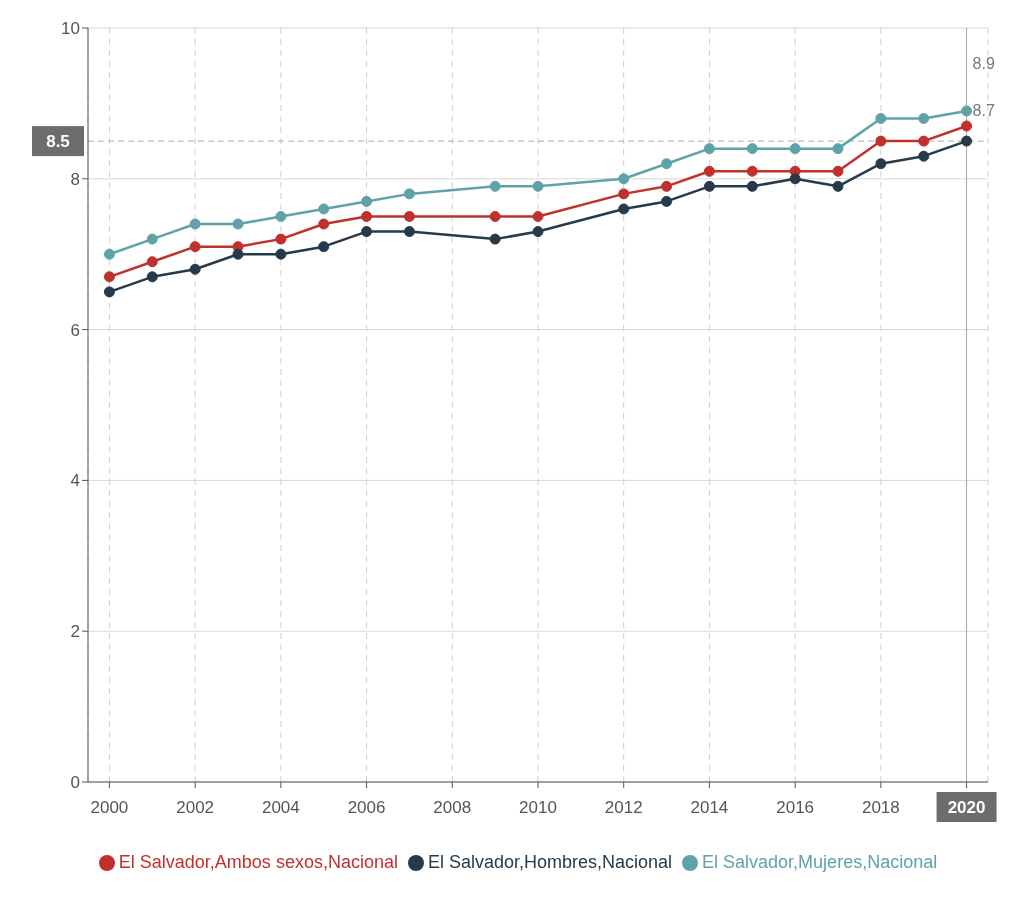  What do you see at coordinates (966, 807) in the screenshot?
I see `x-tick-label: 2020` at bounding box center [966, 807].